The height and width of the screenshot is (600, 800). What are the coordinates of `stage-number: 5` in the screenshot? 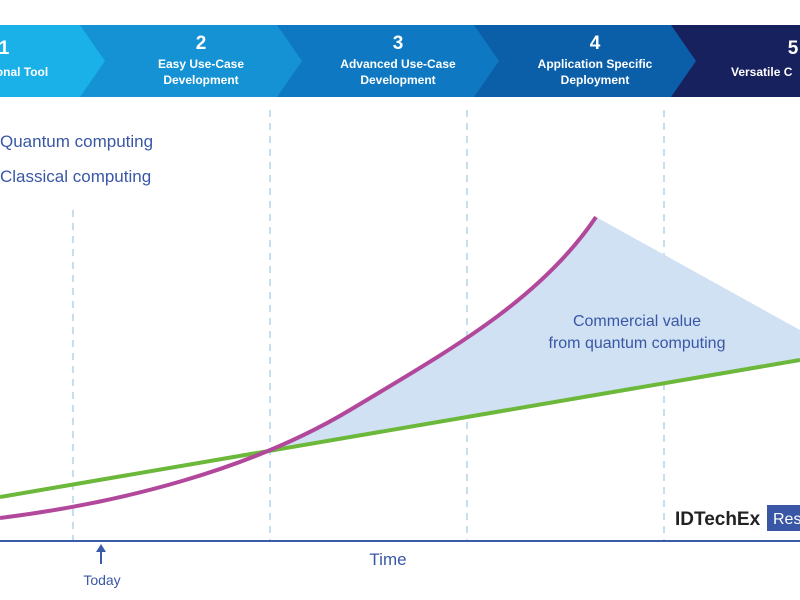 It's located at (793, 48).